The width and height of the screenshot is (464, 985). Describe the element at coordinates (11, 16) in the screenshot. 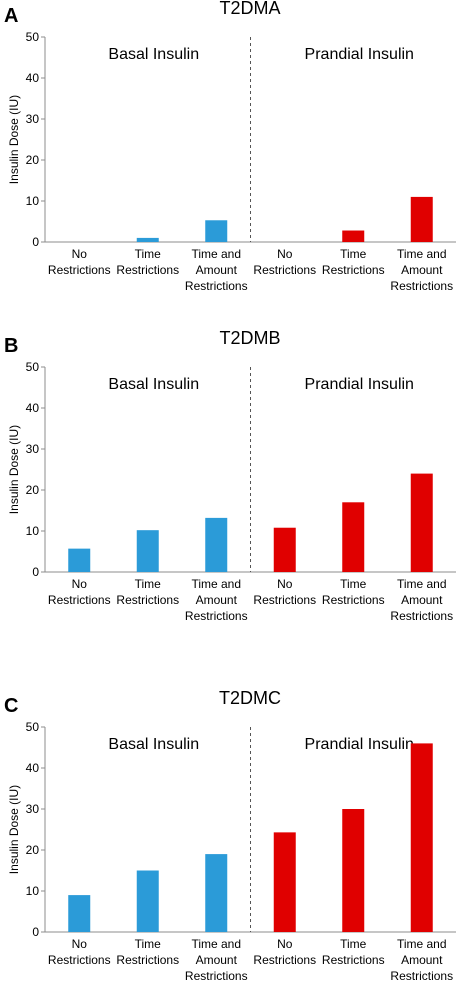

I see `panel-letter: A` at that location.